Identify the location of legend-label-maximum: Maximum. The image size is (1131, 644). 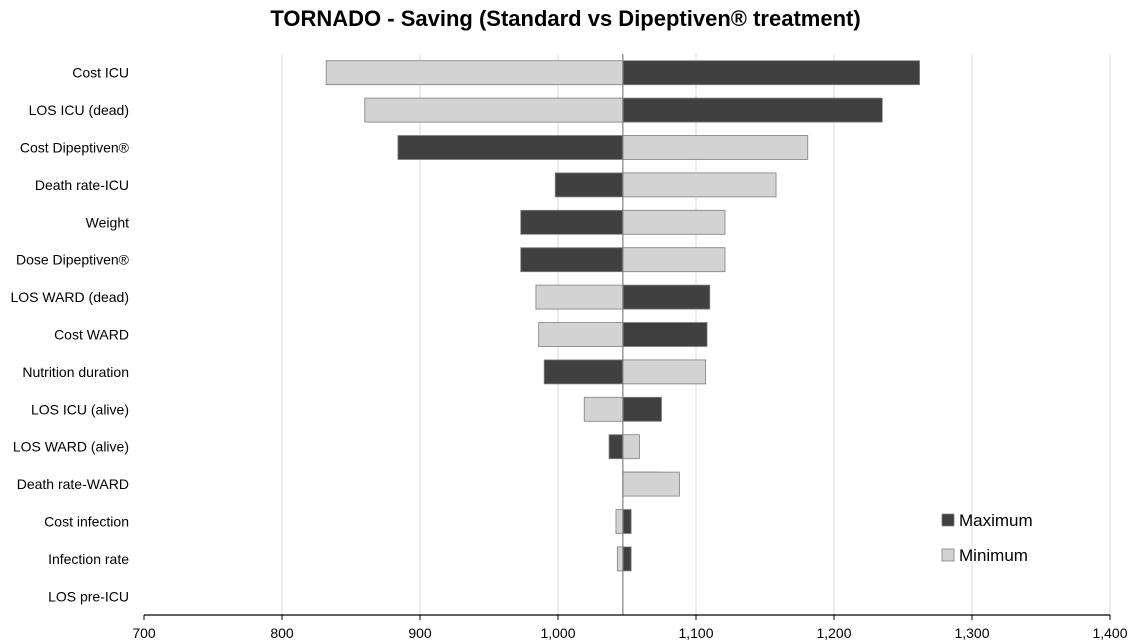
(996, 520).